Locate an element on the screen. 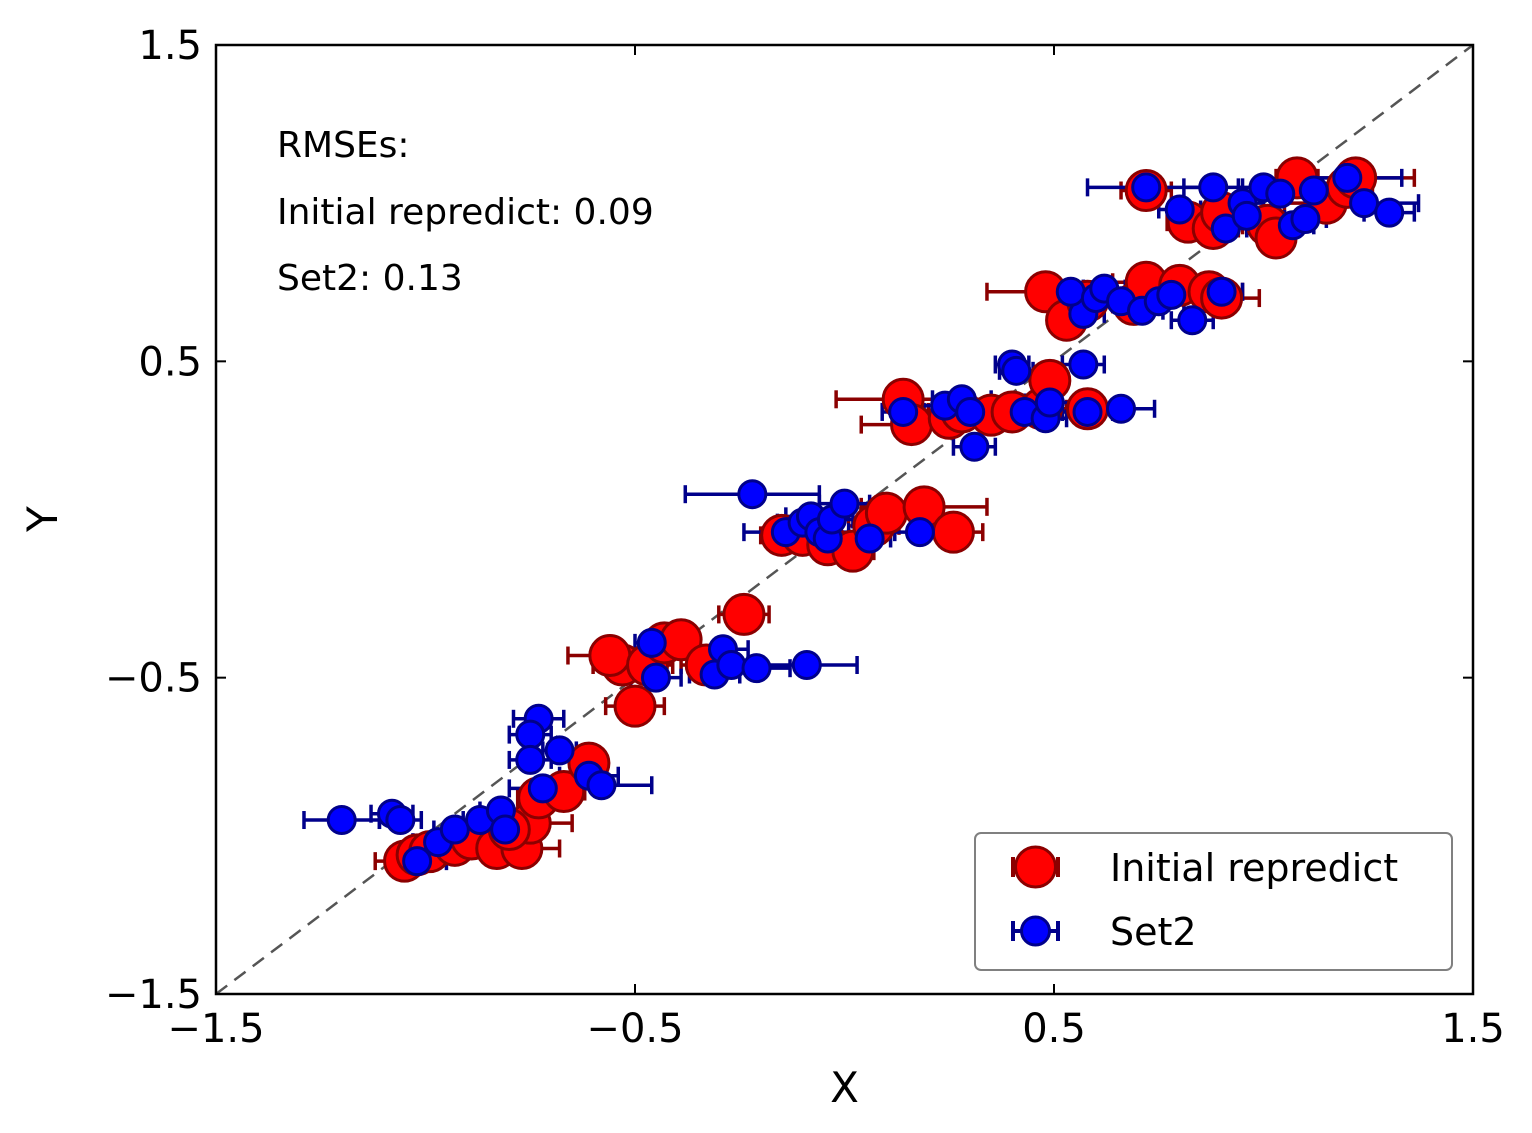 This screenshot has height=1133, width=1532. legend-label-initial-repredict: Initial repredict is located at coordinates (1254, 868).